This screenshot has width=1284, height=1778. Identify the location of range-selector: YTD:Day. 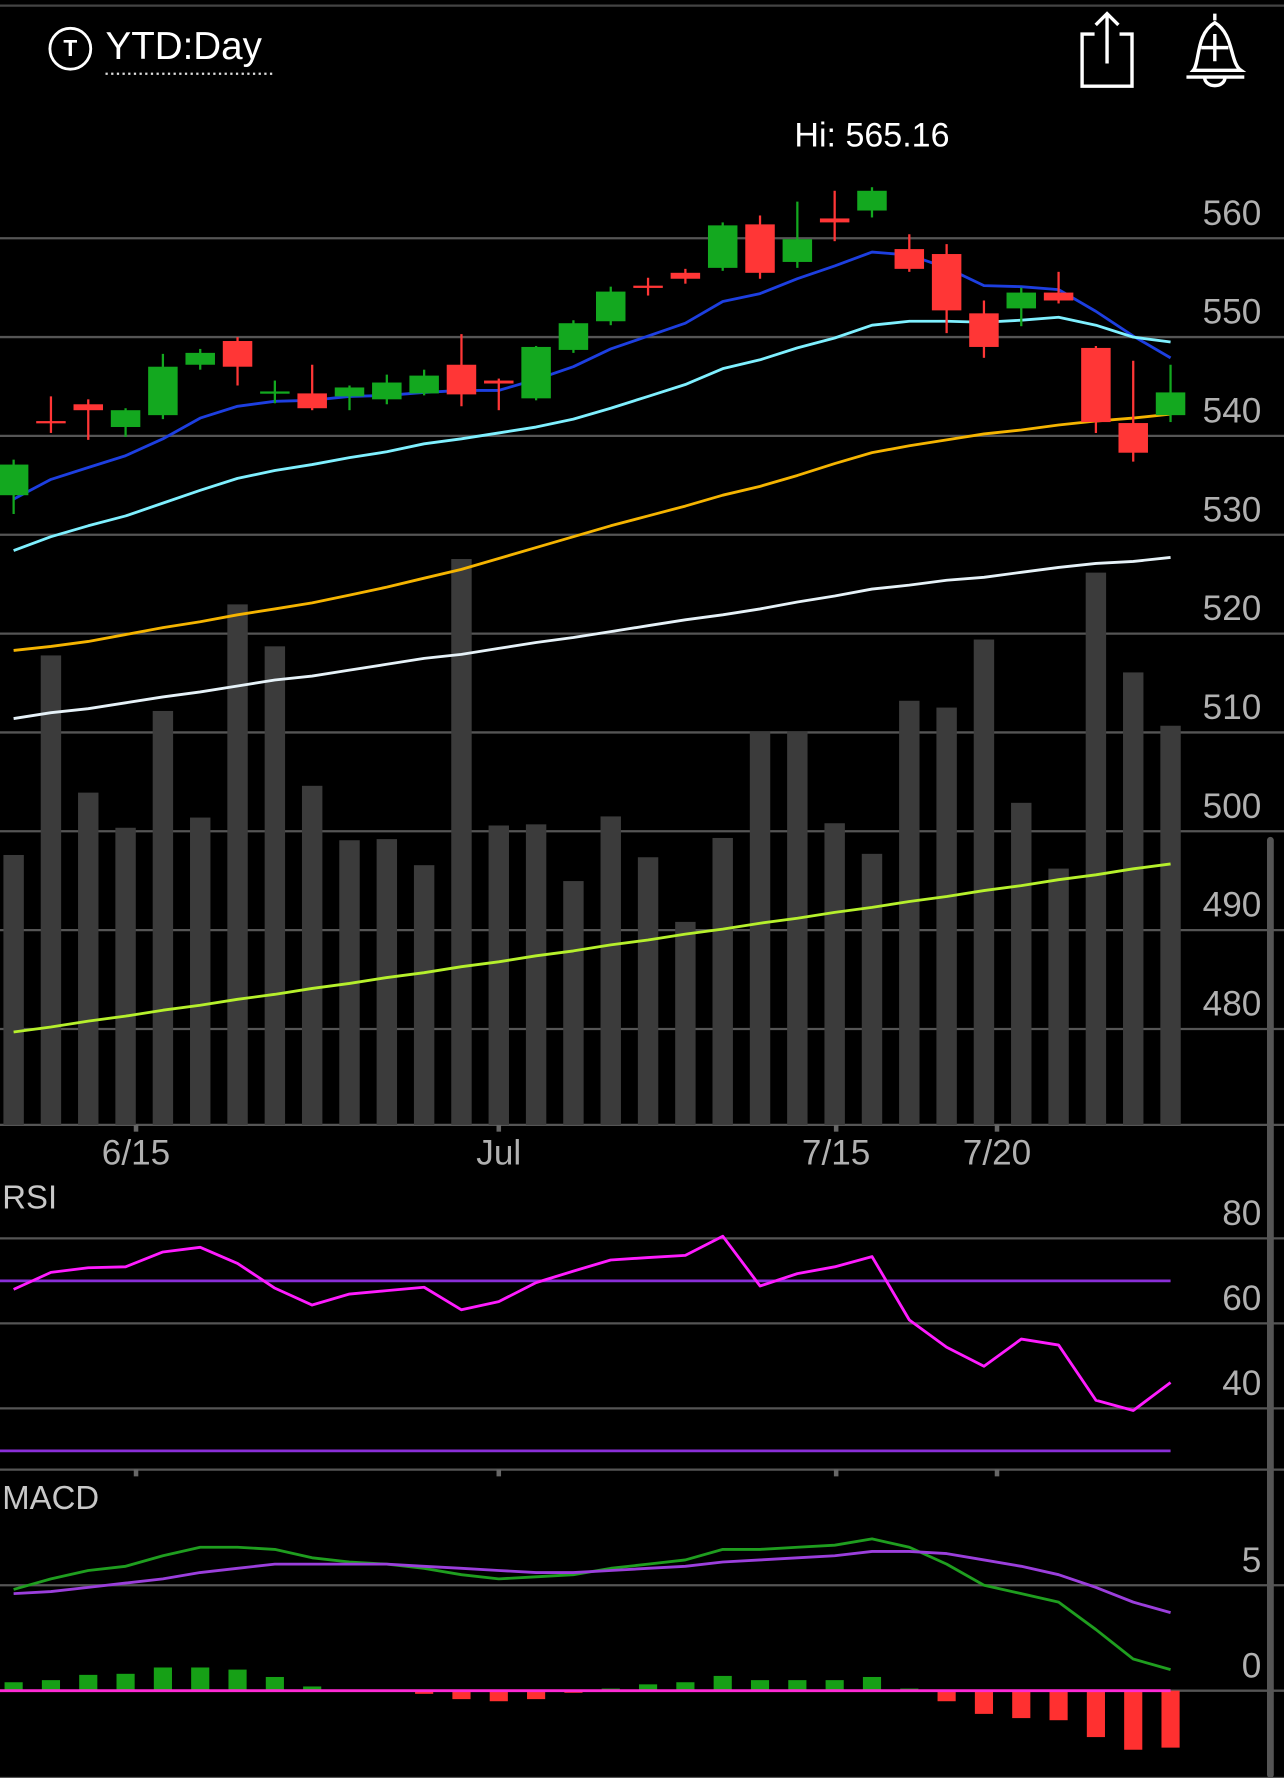
(183, 46).